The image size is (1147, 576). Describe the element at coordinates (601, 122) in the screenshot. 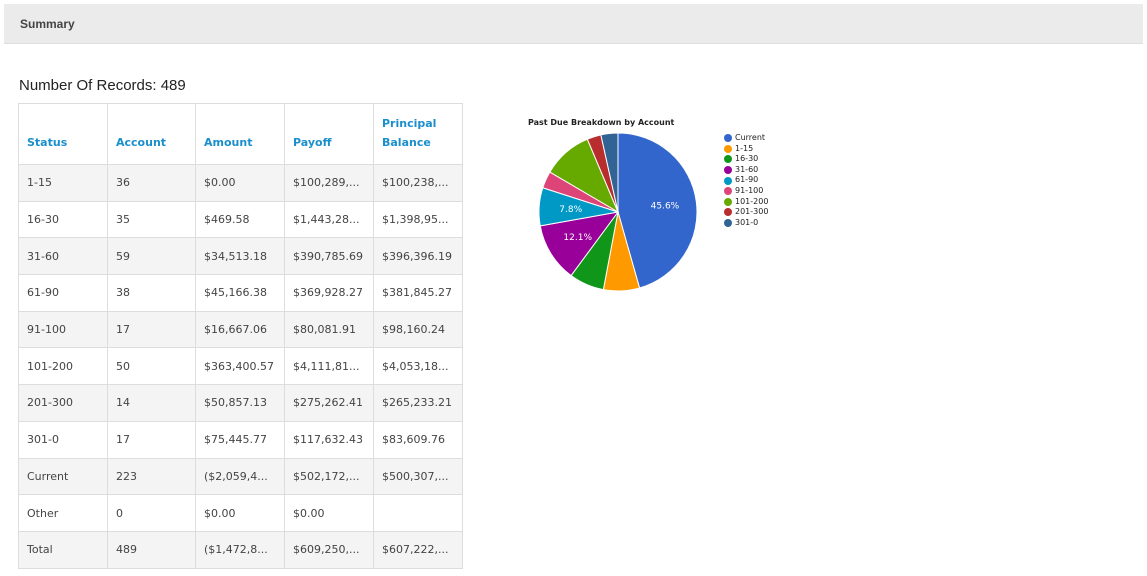

I see `chart-title: Past Due Breakdown by Account` at that location.